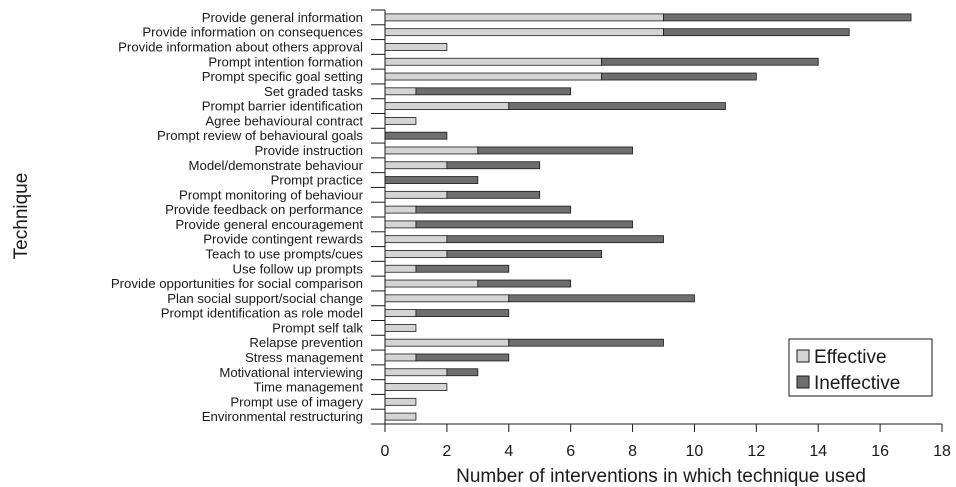 This screenshot has height=487, width=956. What do you see at coordinates (260, 135) in the screenshot?
I see `category-label: Prompt review of behavioural goals` at bounding box center [260, 135].